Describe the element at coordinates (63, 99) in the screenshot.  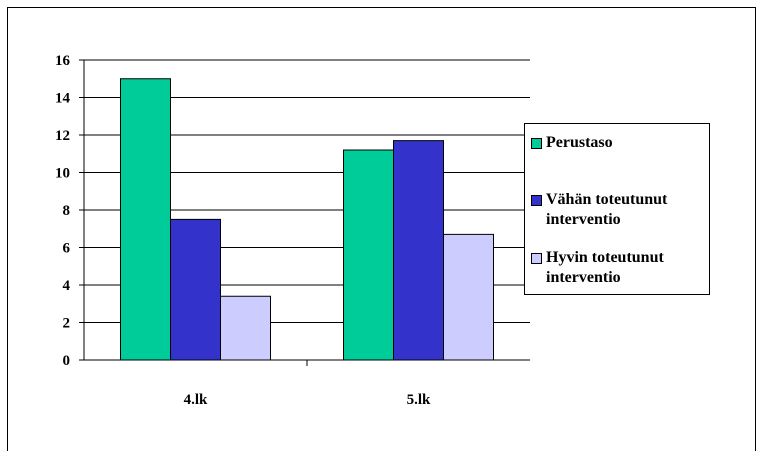
I see `y-tick-label: 14` at that location.